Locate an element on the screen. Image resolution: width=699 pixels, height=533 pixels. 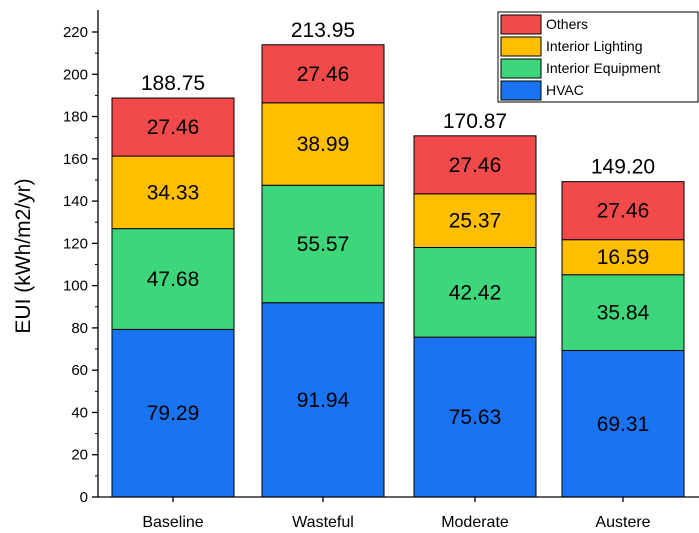
legend-label: Interior Equipment is located at coordinates (603, 68).